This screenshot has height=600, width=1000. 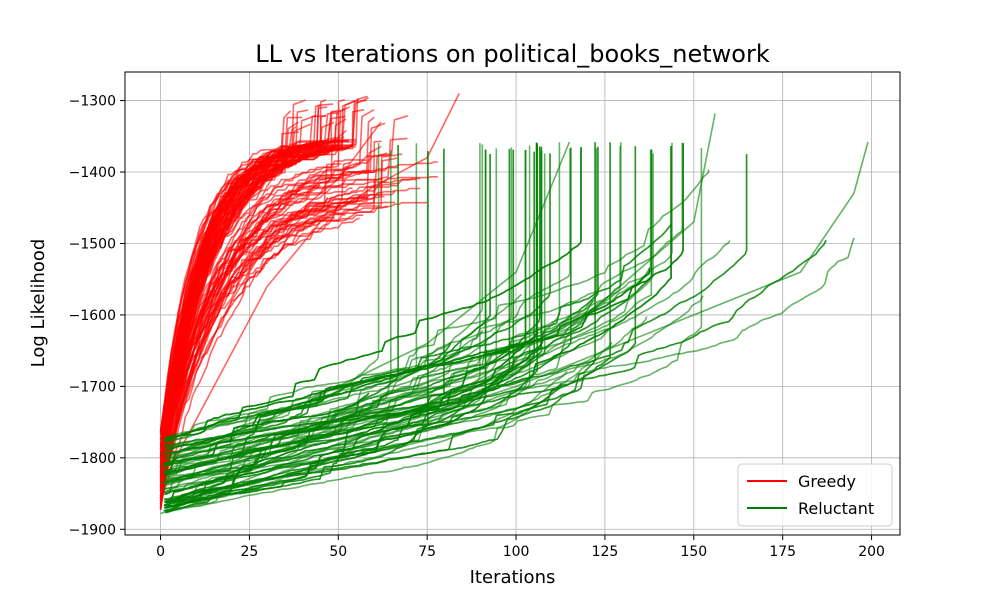 I want to click on x-tick-label: 125, so click(x=605, y=552).